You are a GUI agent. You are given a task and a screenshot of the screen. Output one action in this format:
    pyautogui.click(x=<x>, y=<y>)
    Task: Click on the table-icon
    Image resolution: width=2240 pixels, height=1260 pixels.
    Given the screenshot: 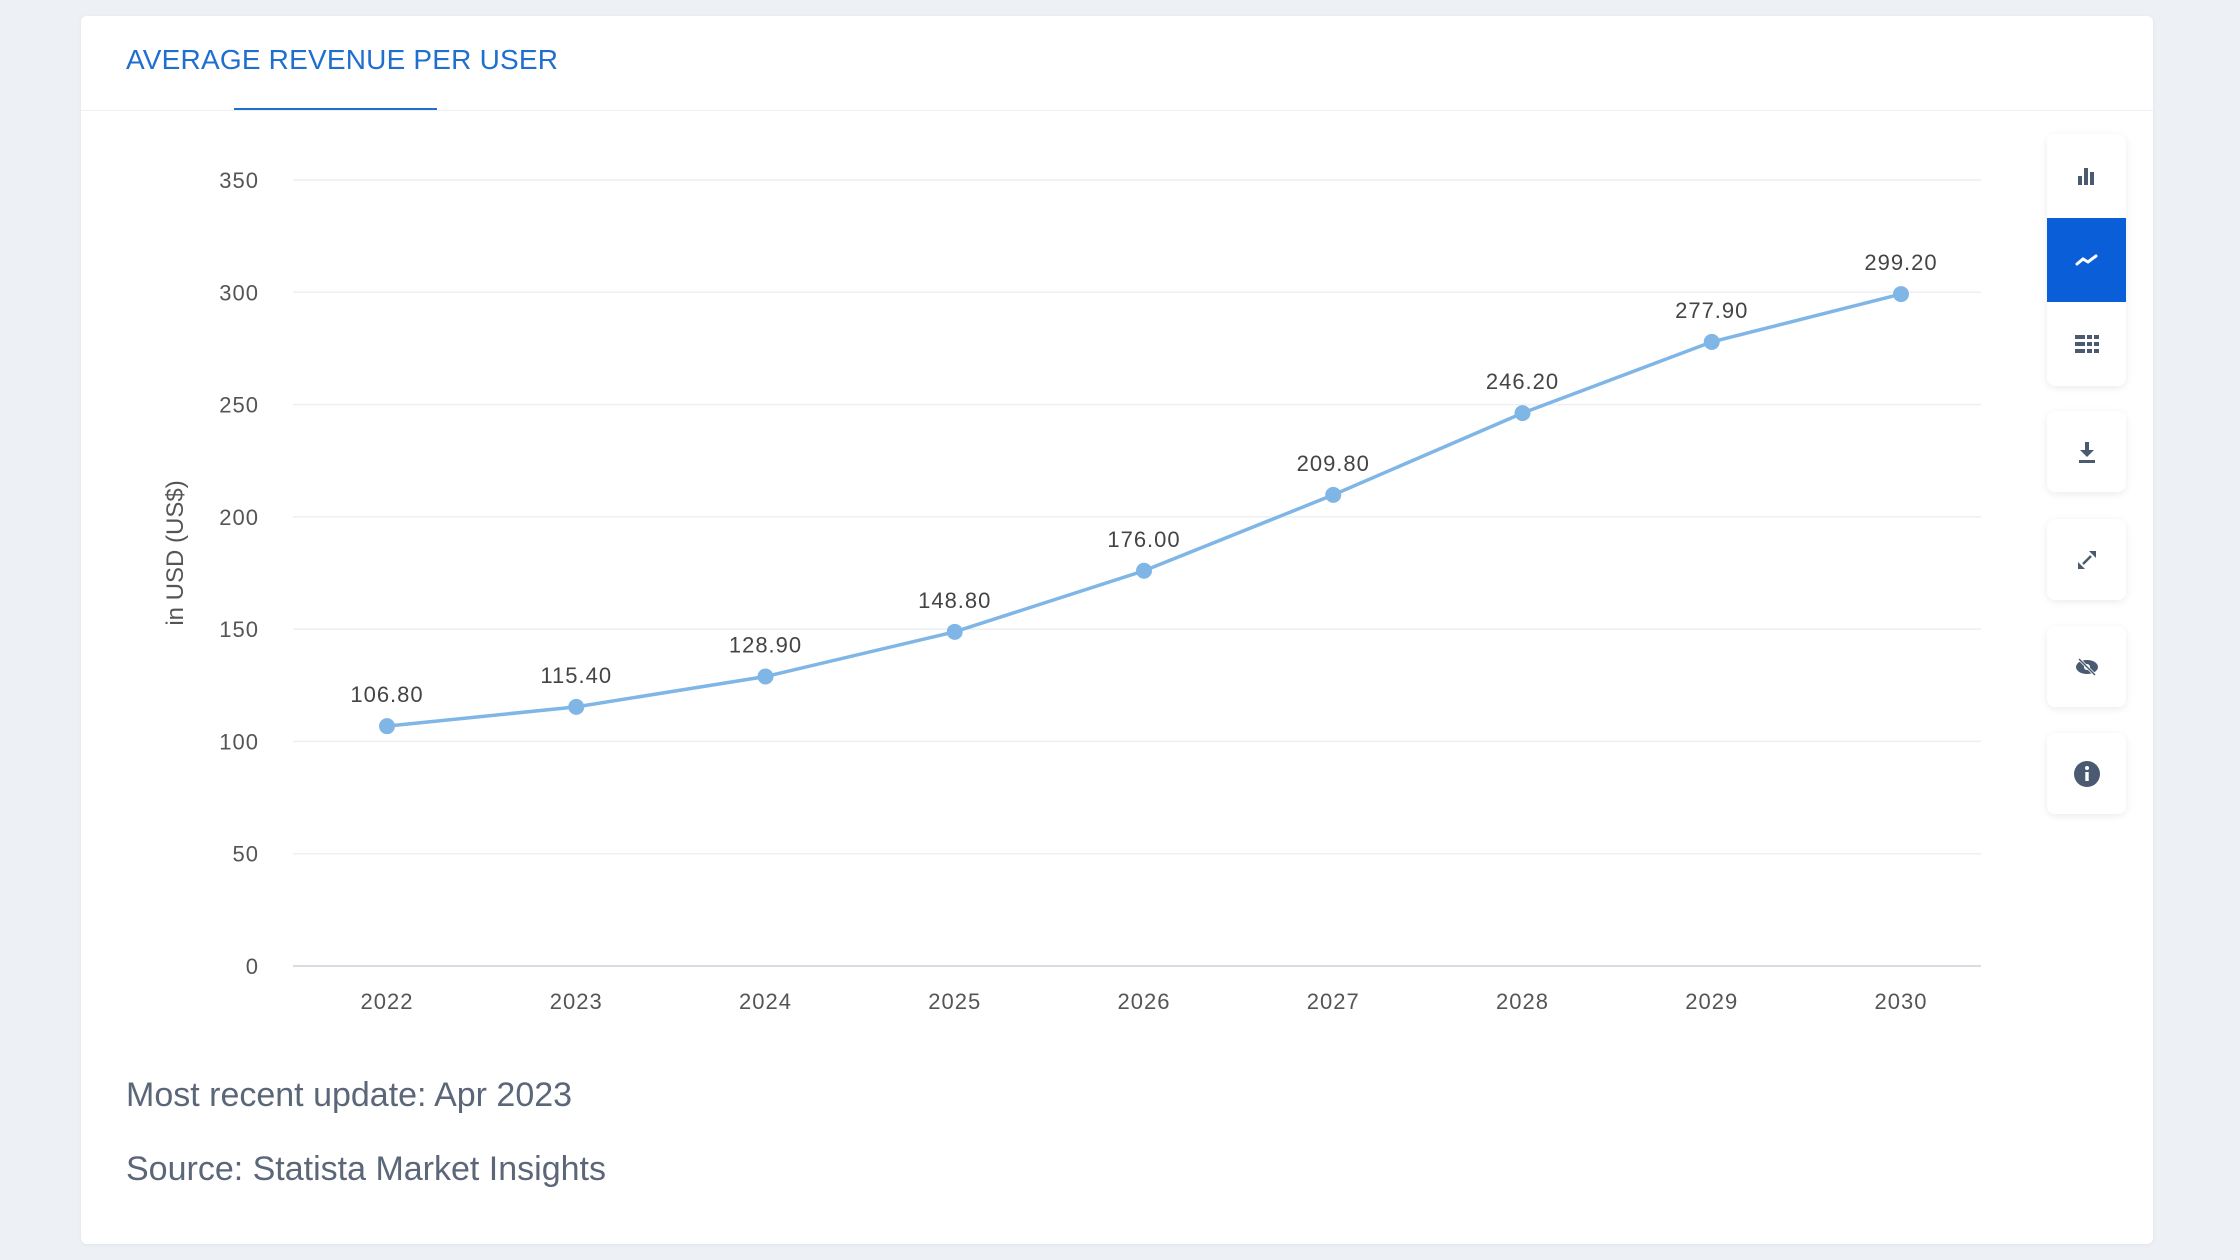 What is the action you would take?
    pyautogui.click(x=2086, y=344)
    